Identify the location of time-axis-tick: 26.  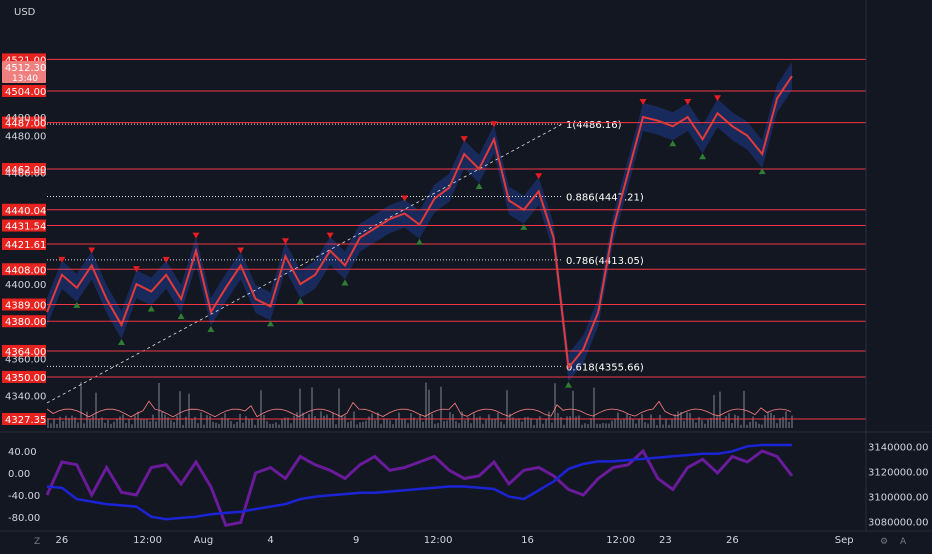
(732, 540).